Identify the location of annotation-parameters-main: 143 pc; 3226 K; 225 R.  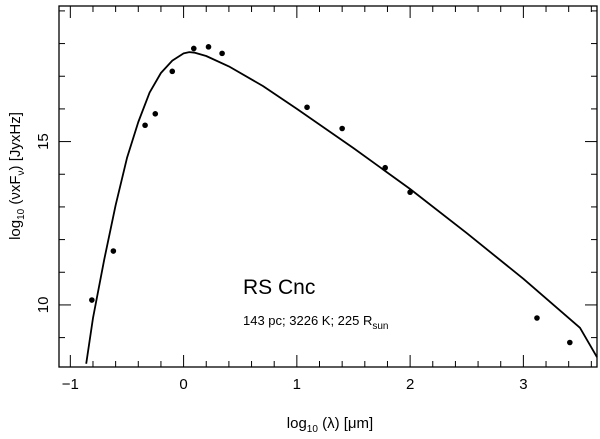
(307, 320).